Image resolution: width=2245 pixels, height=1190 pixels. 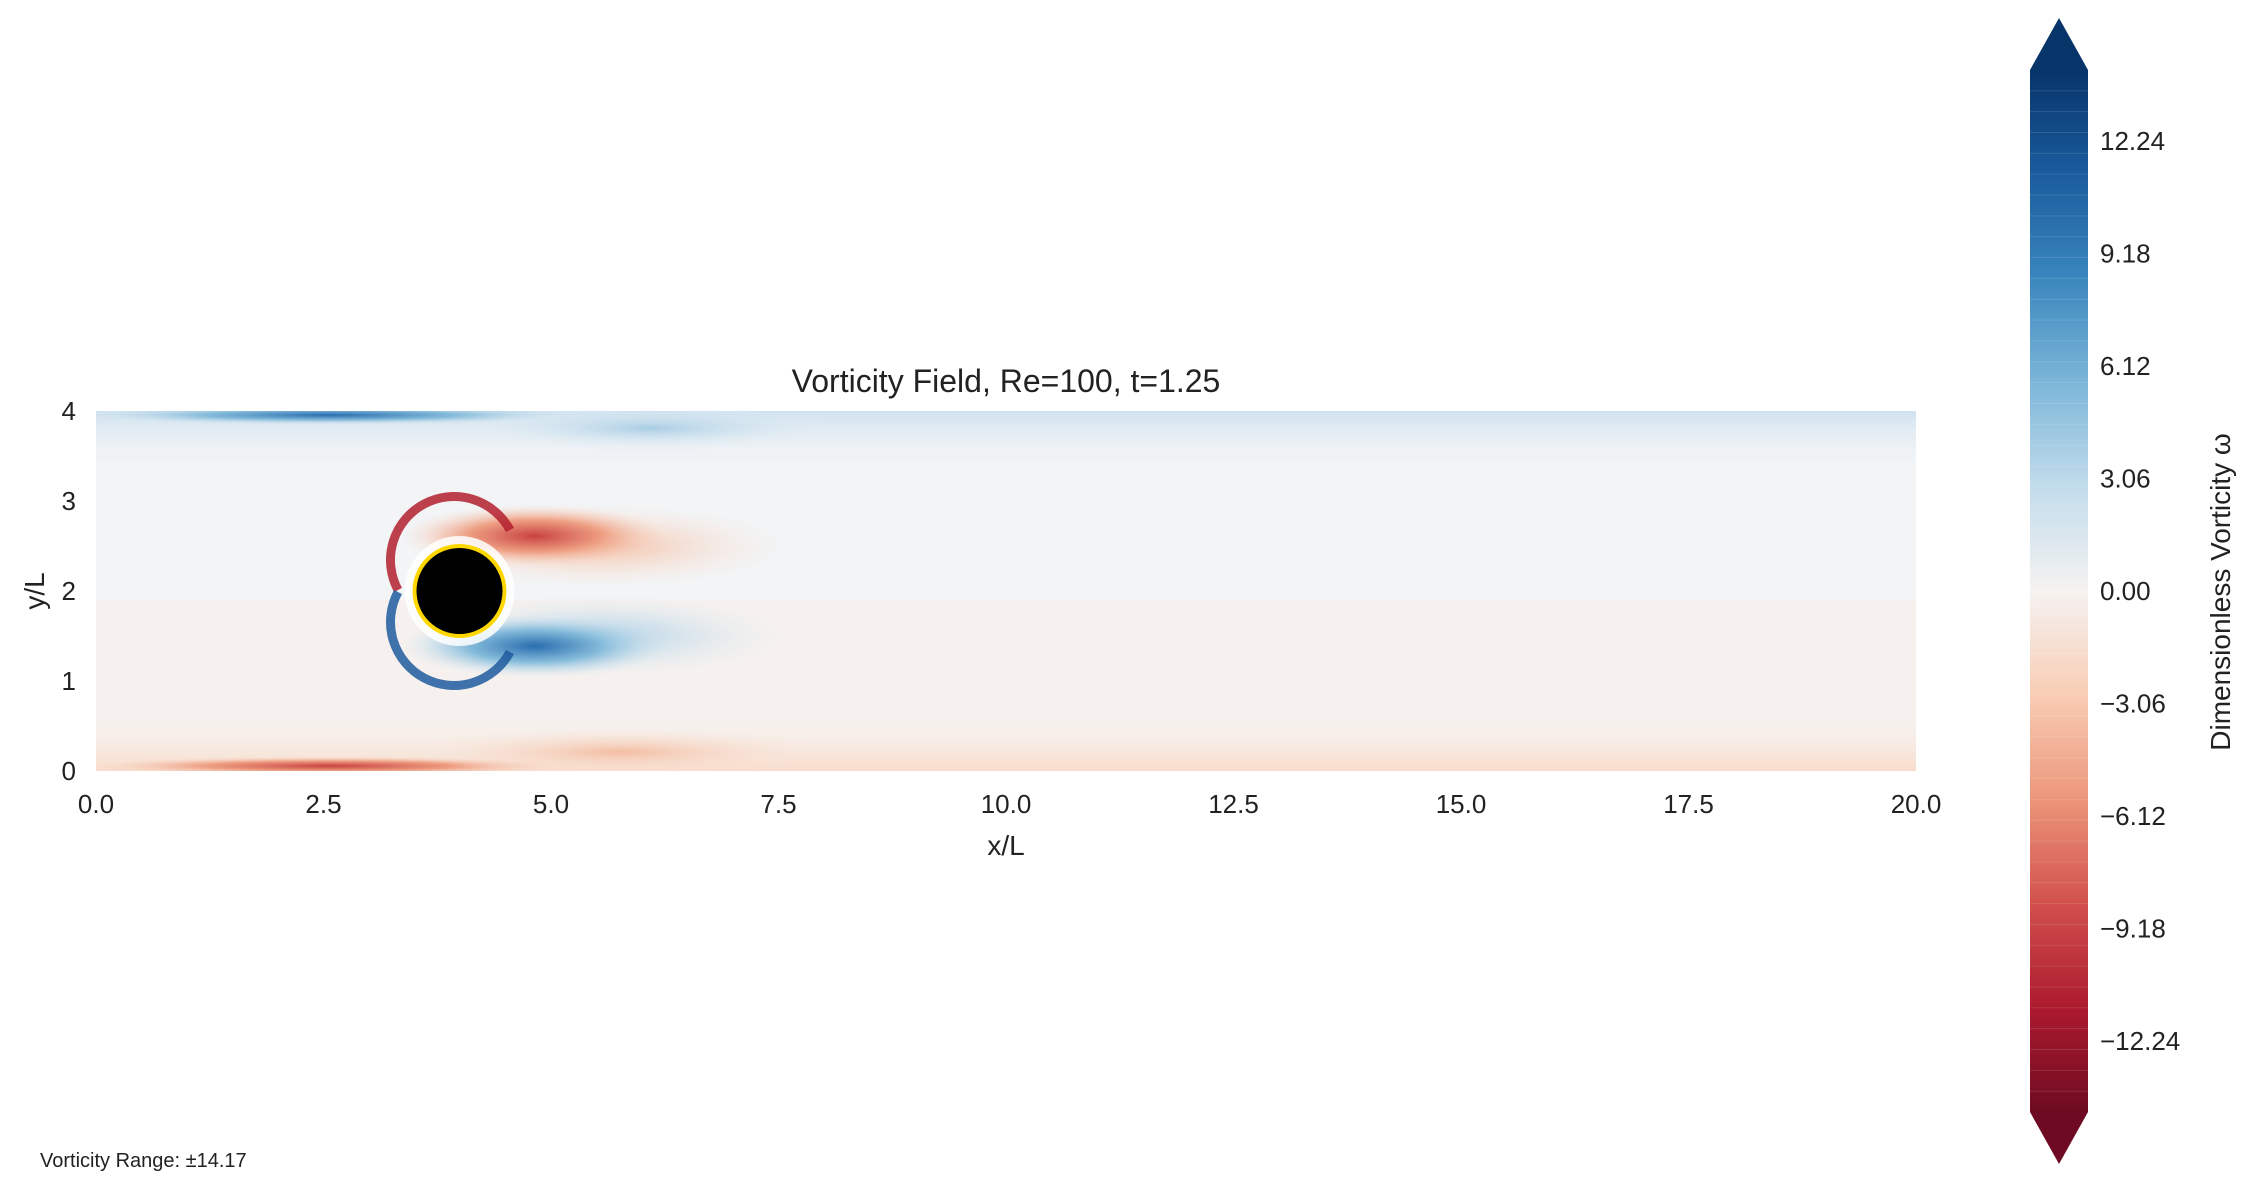 I want to click on lower-separation-band, so click(x=449, y=639).